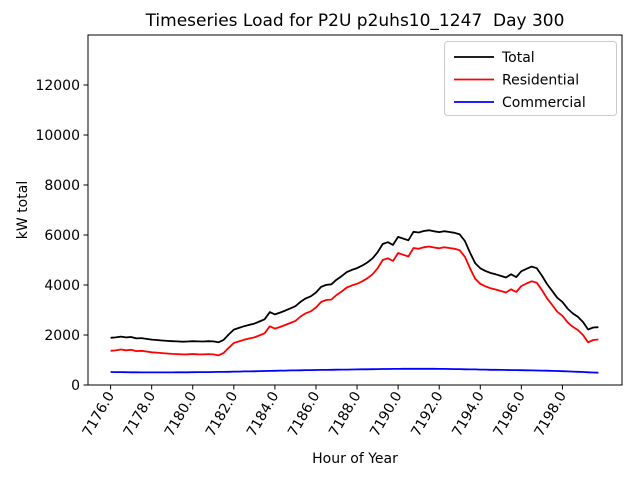  I want to click on legend-item-residential: Residential, so click(540, 81).